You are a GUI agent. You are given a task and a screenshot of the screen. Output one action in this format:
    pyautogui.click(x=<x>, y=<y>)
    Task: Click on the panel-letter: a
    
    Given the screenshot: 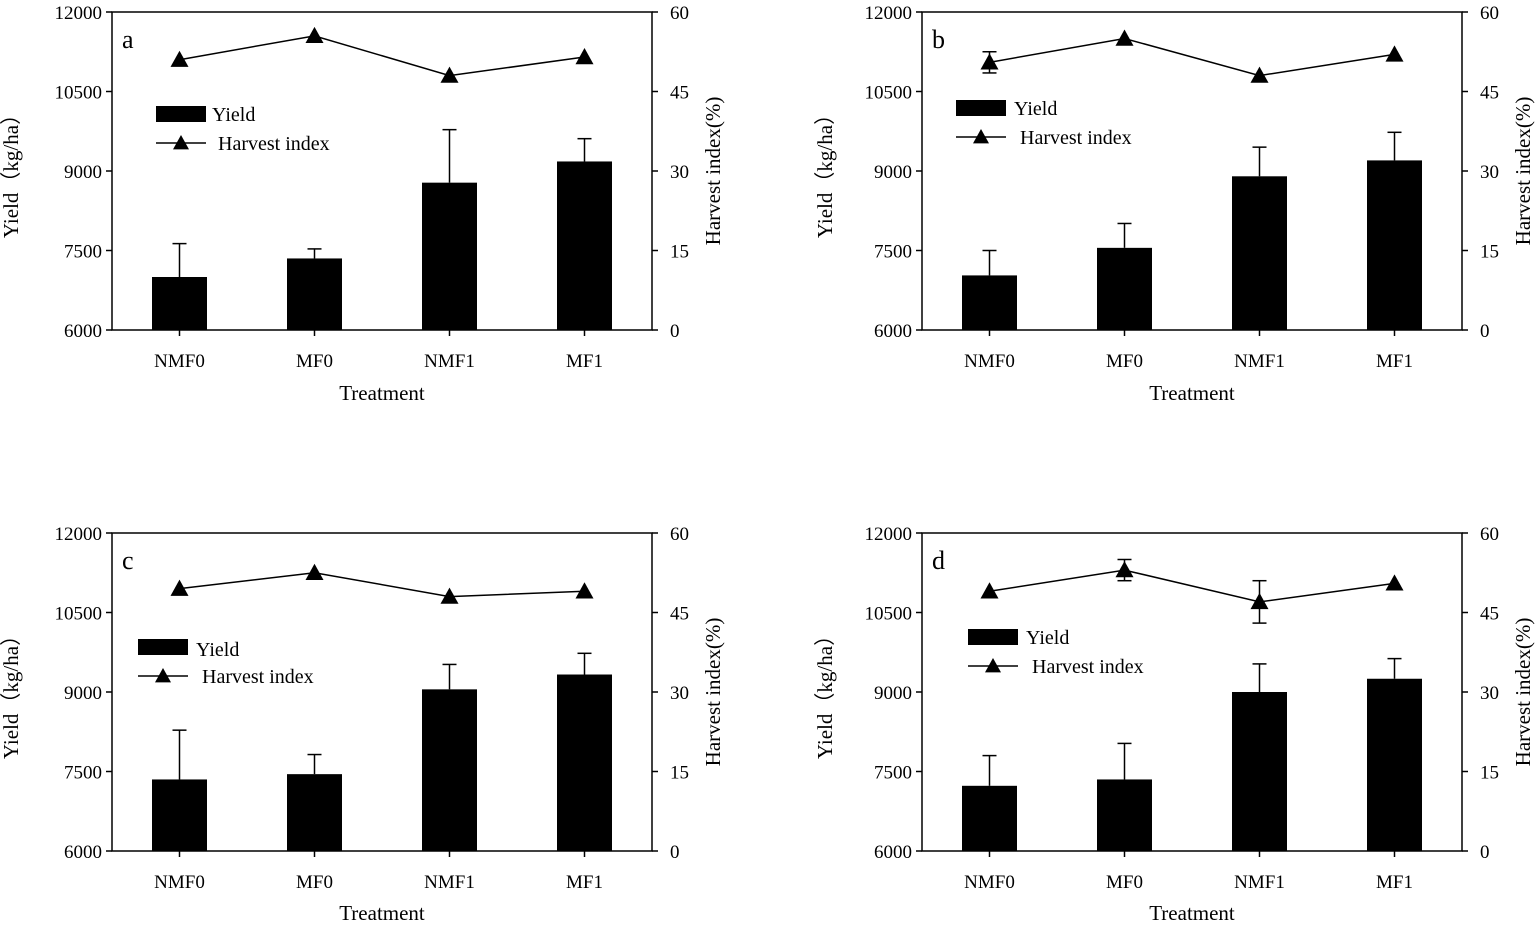 What is the action you would take?
    pyautogui.click(x=128, y=39)
    